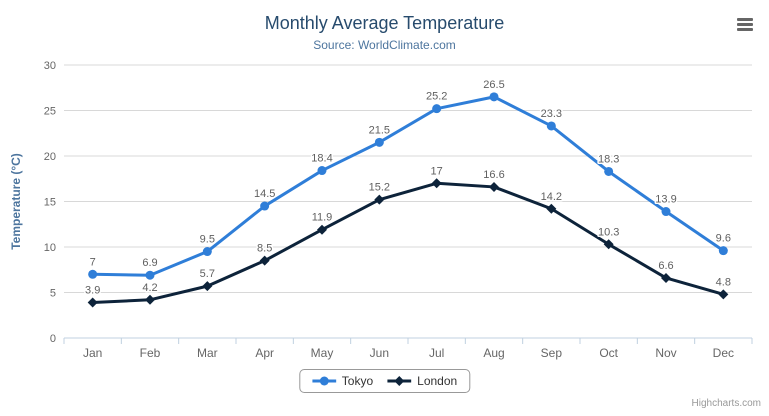  I want to click on y-axis-title: Temperature (°C), so click(16, 201).